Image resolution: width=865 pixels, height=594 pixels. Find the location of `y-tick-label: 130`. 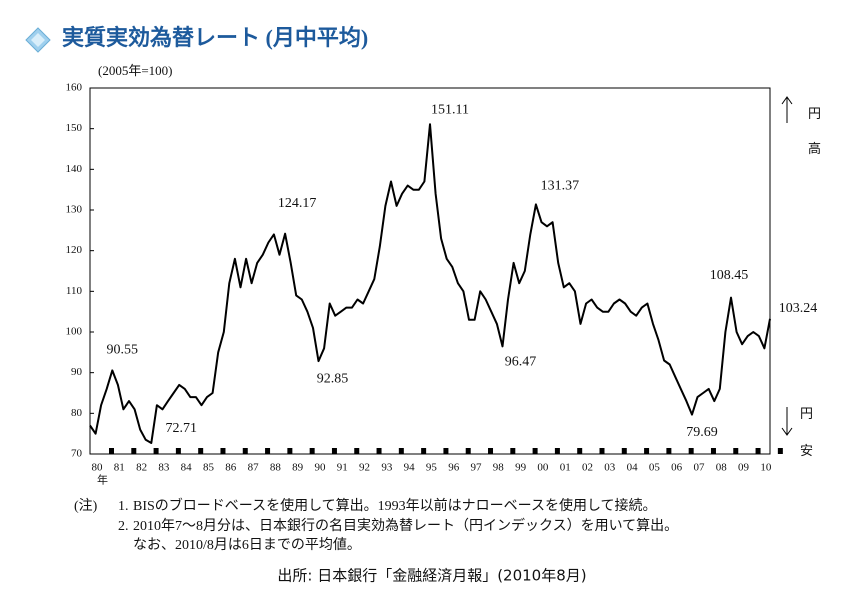

y-tick-label: 130 is located at coordinates (74, 210).